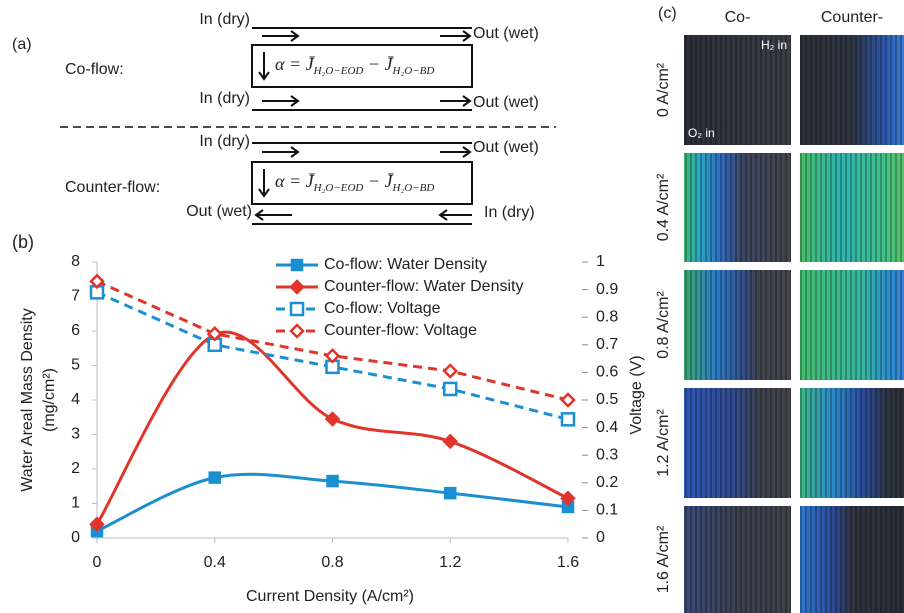 The image size is (904, 613). I want to click on y-tick-label: 4, so click(75, 399).